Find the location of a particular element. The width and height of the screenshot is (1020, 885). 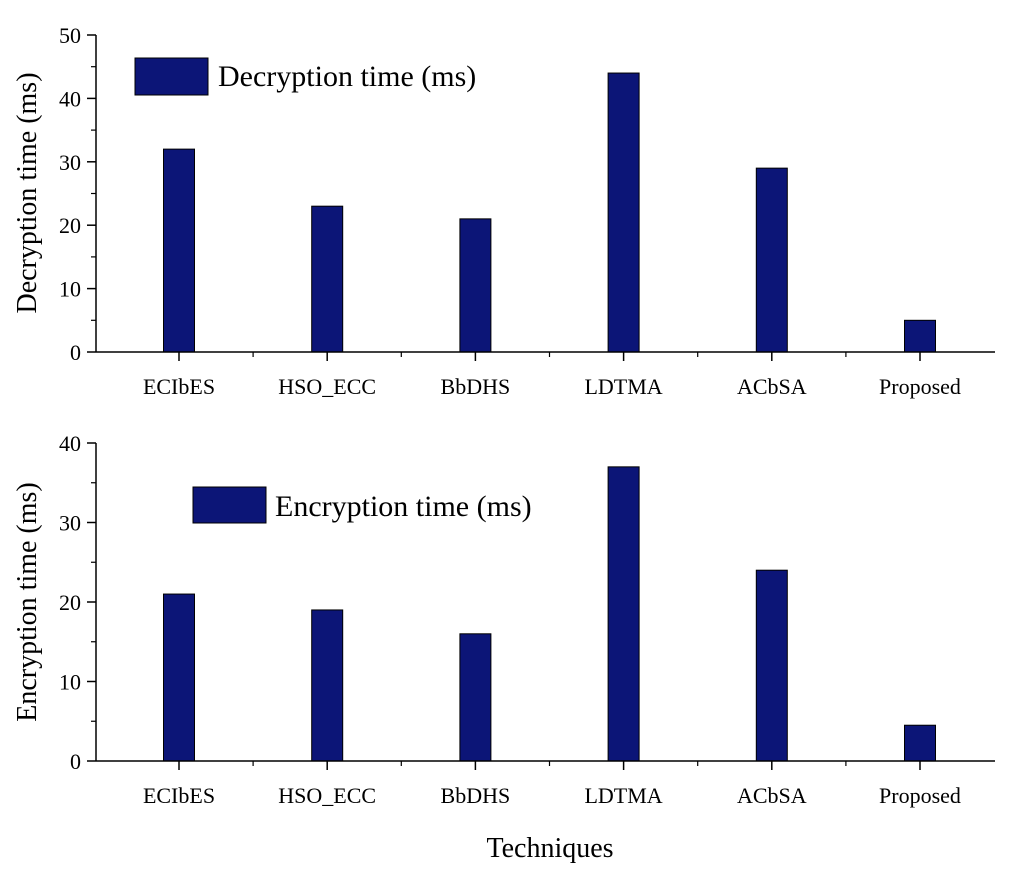

x-axis-title: Techniques is located at coordinates (549, 848).